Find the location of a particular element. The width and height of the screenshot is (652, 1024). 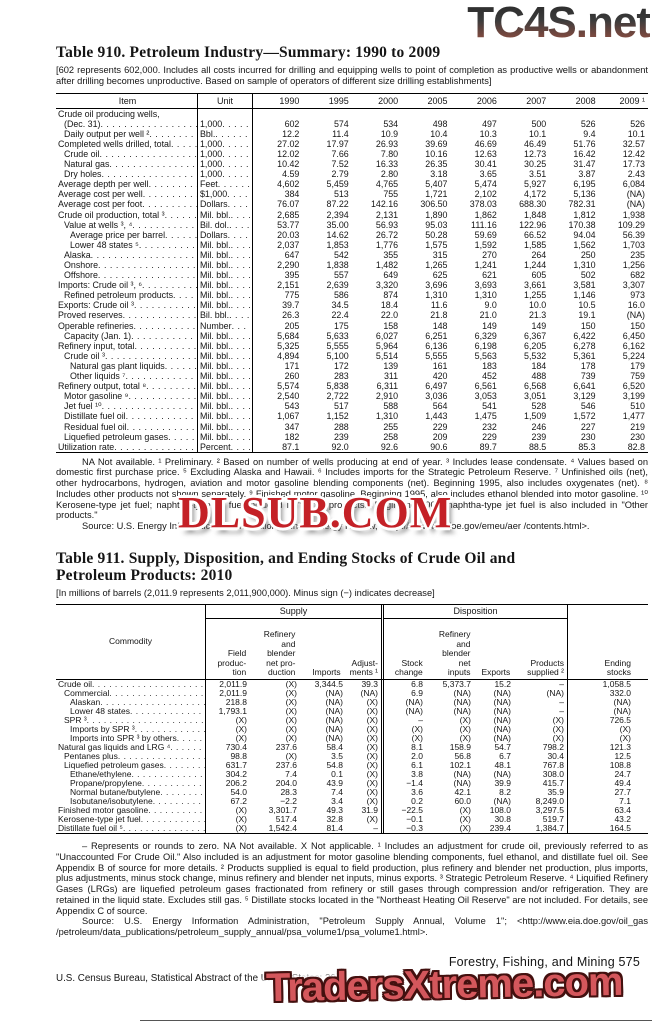

cell: 58.4 is located at coordinates (334, 746).